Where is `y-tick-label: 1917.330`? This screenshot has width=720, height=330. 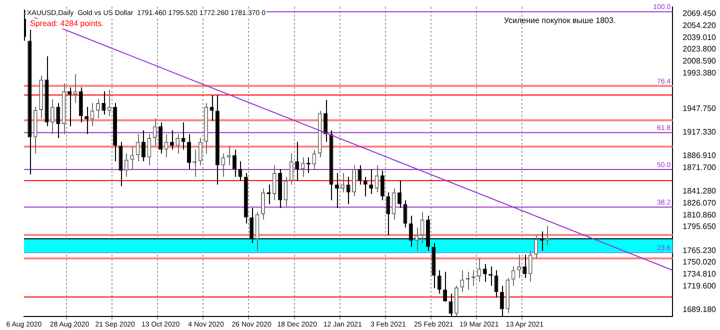 y-tick-label: 1917.330 is located at coordinates (699, 131).